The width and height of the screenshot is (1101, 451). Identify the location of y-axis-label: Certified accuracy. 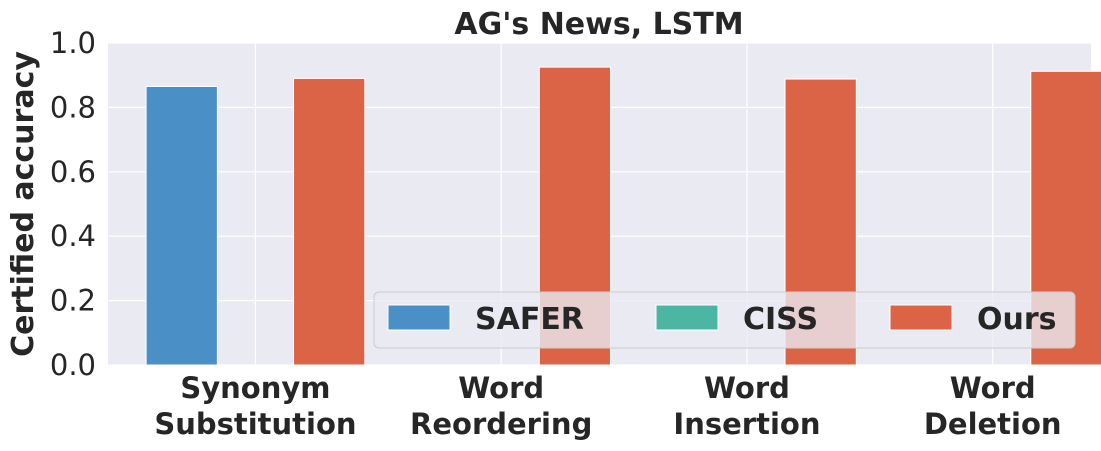
(23, 204).